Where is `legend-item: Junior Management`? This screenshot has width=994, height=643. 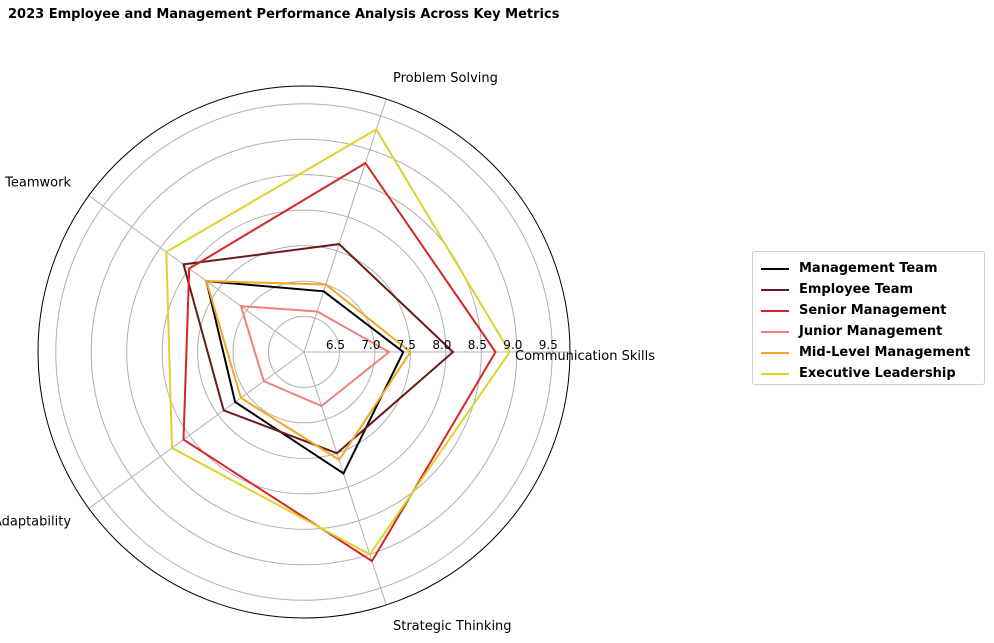 legend-item: Junior Management is located at coordinates (872, 331).